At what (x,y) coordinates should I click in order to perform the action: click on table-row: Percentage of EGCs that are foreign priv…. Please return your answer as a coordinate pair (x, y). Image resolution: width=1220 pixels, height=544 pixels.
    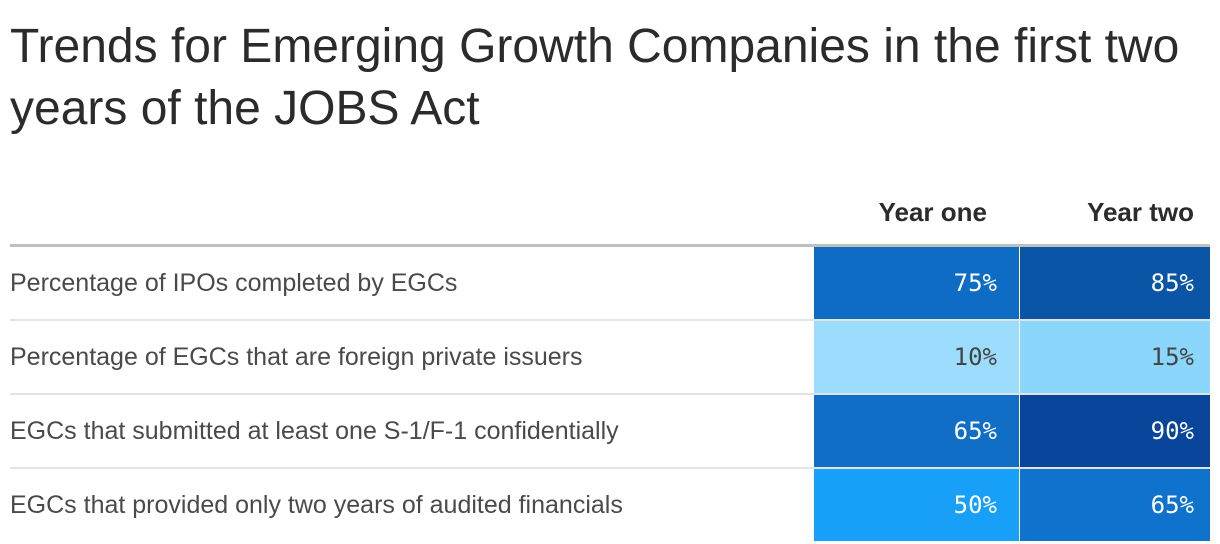
    Looking at the image, I should click on (610, 358).